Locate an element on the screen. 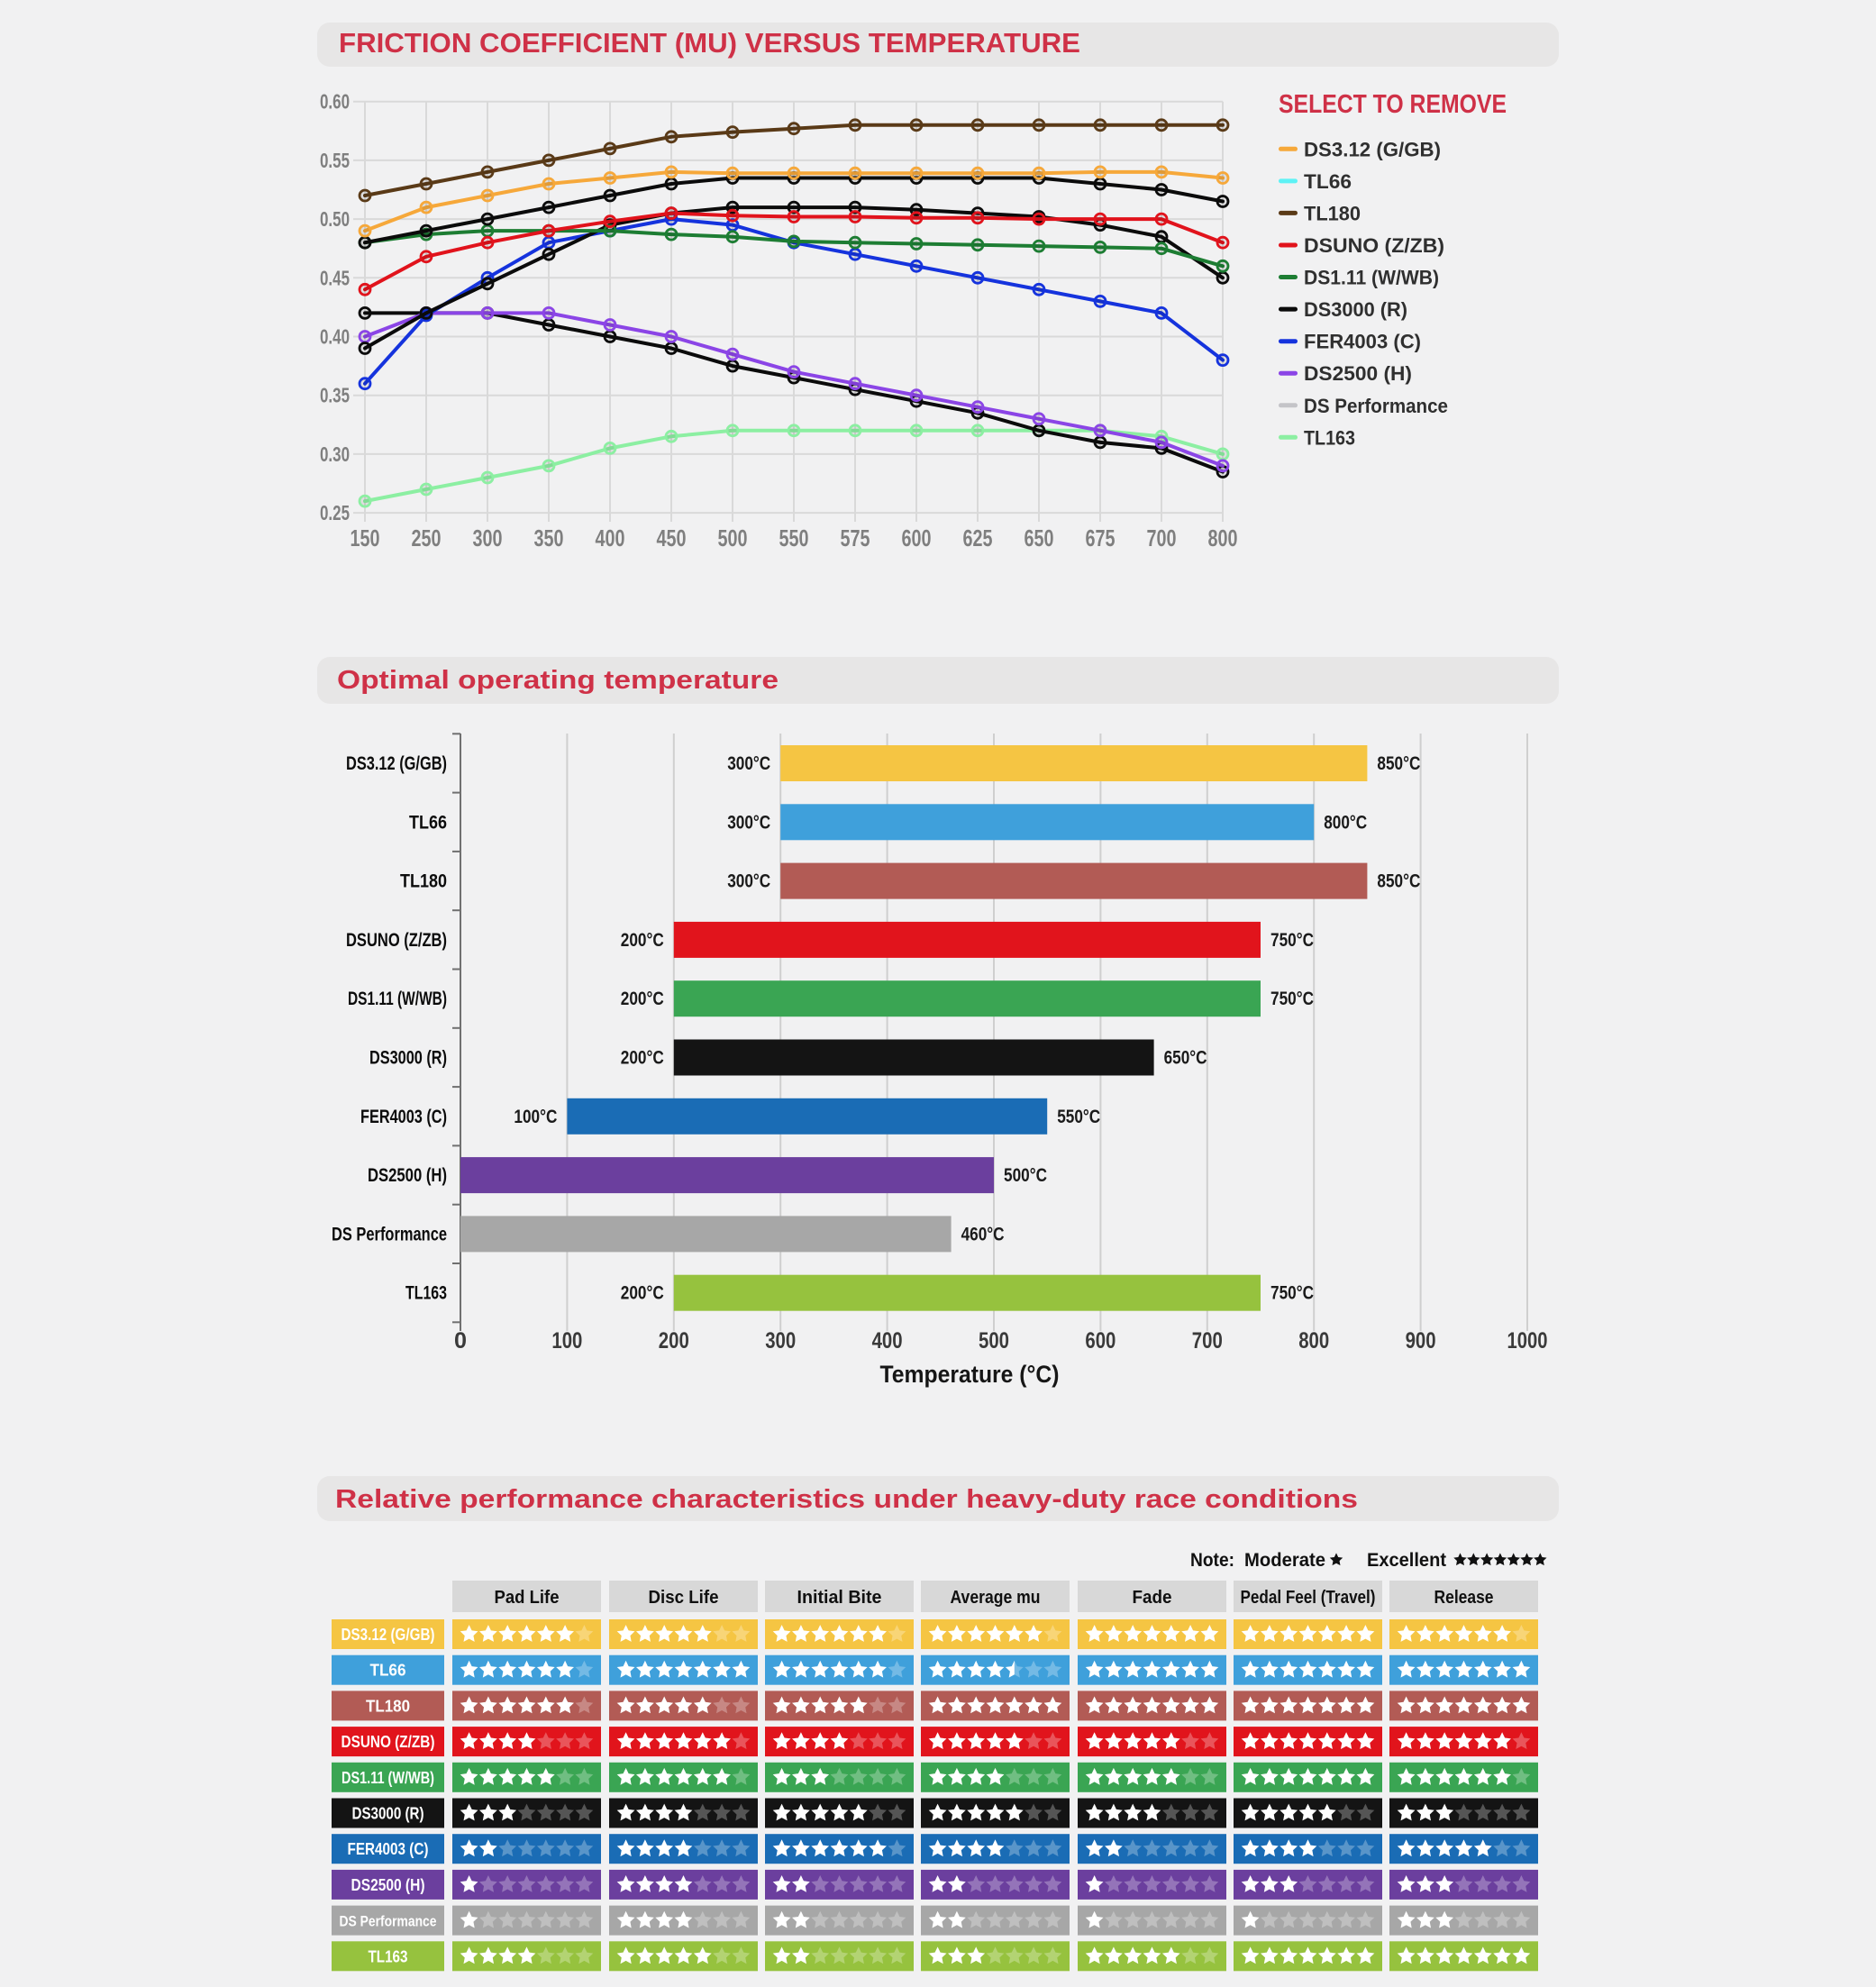 The height and width of the screenshot is (1987, 1876). svg-text: 575 is located at coordinates (855, 537).